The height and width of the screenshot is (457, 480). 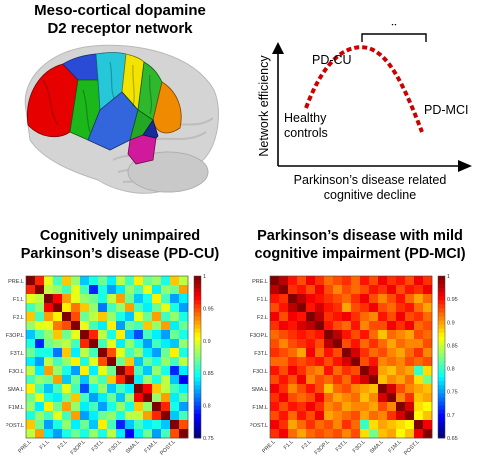 What do you see at coordinates (151, 446) in the screenshot?
I see `column-label: F1M.L` at bounding box center [151, 446].